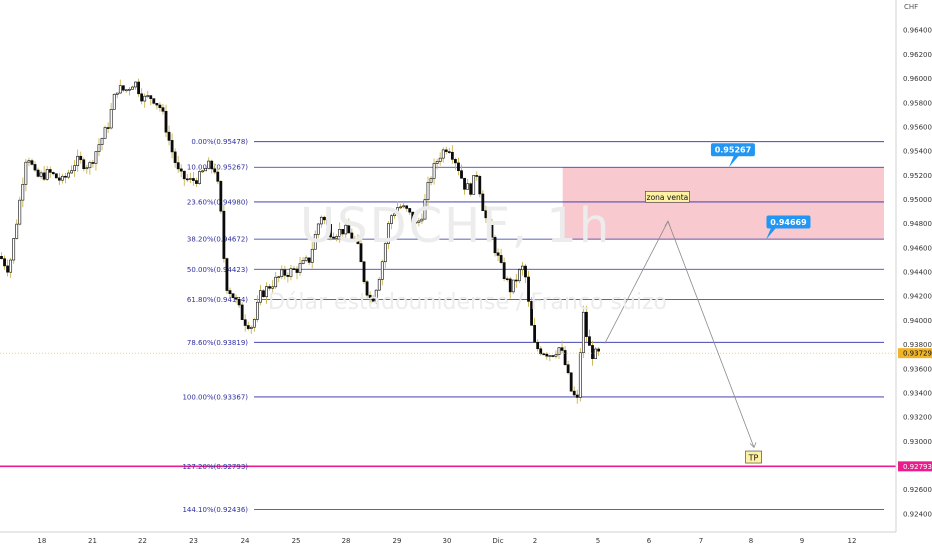  I want to click on sell-zone-layer, so click(723, 203).